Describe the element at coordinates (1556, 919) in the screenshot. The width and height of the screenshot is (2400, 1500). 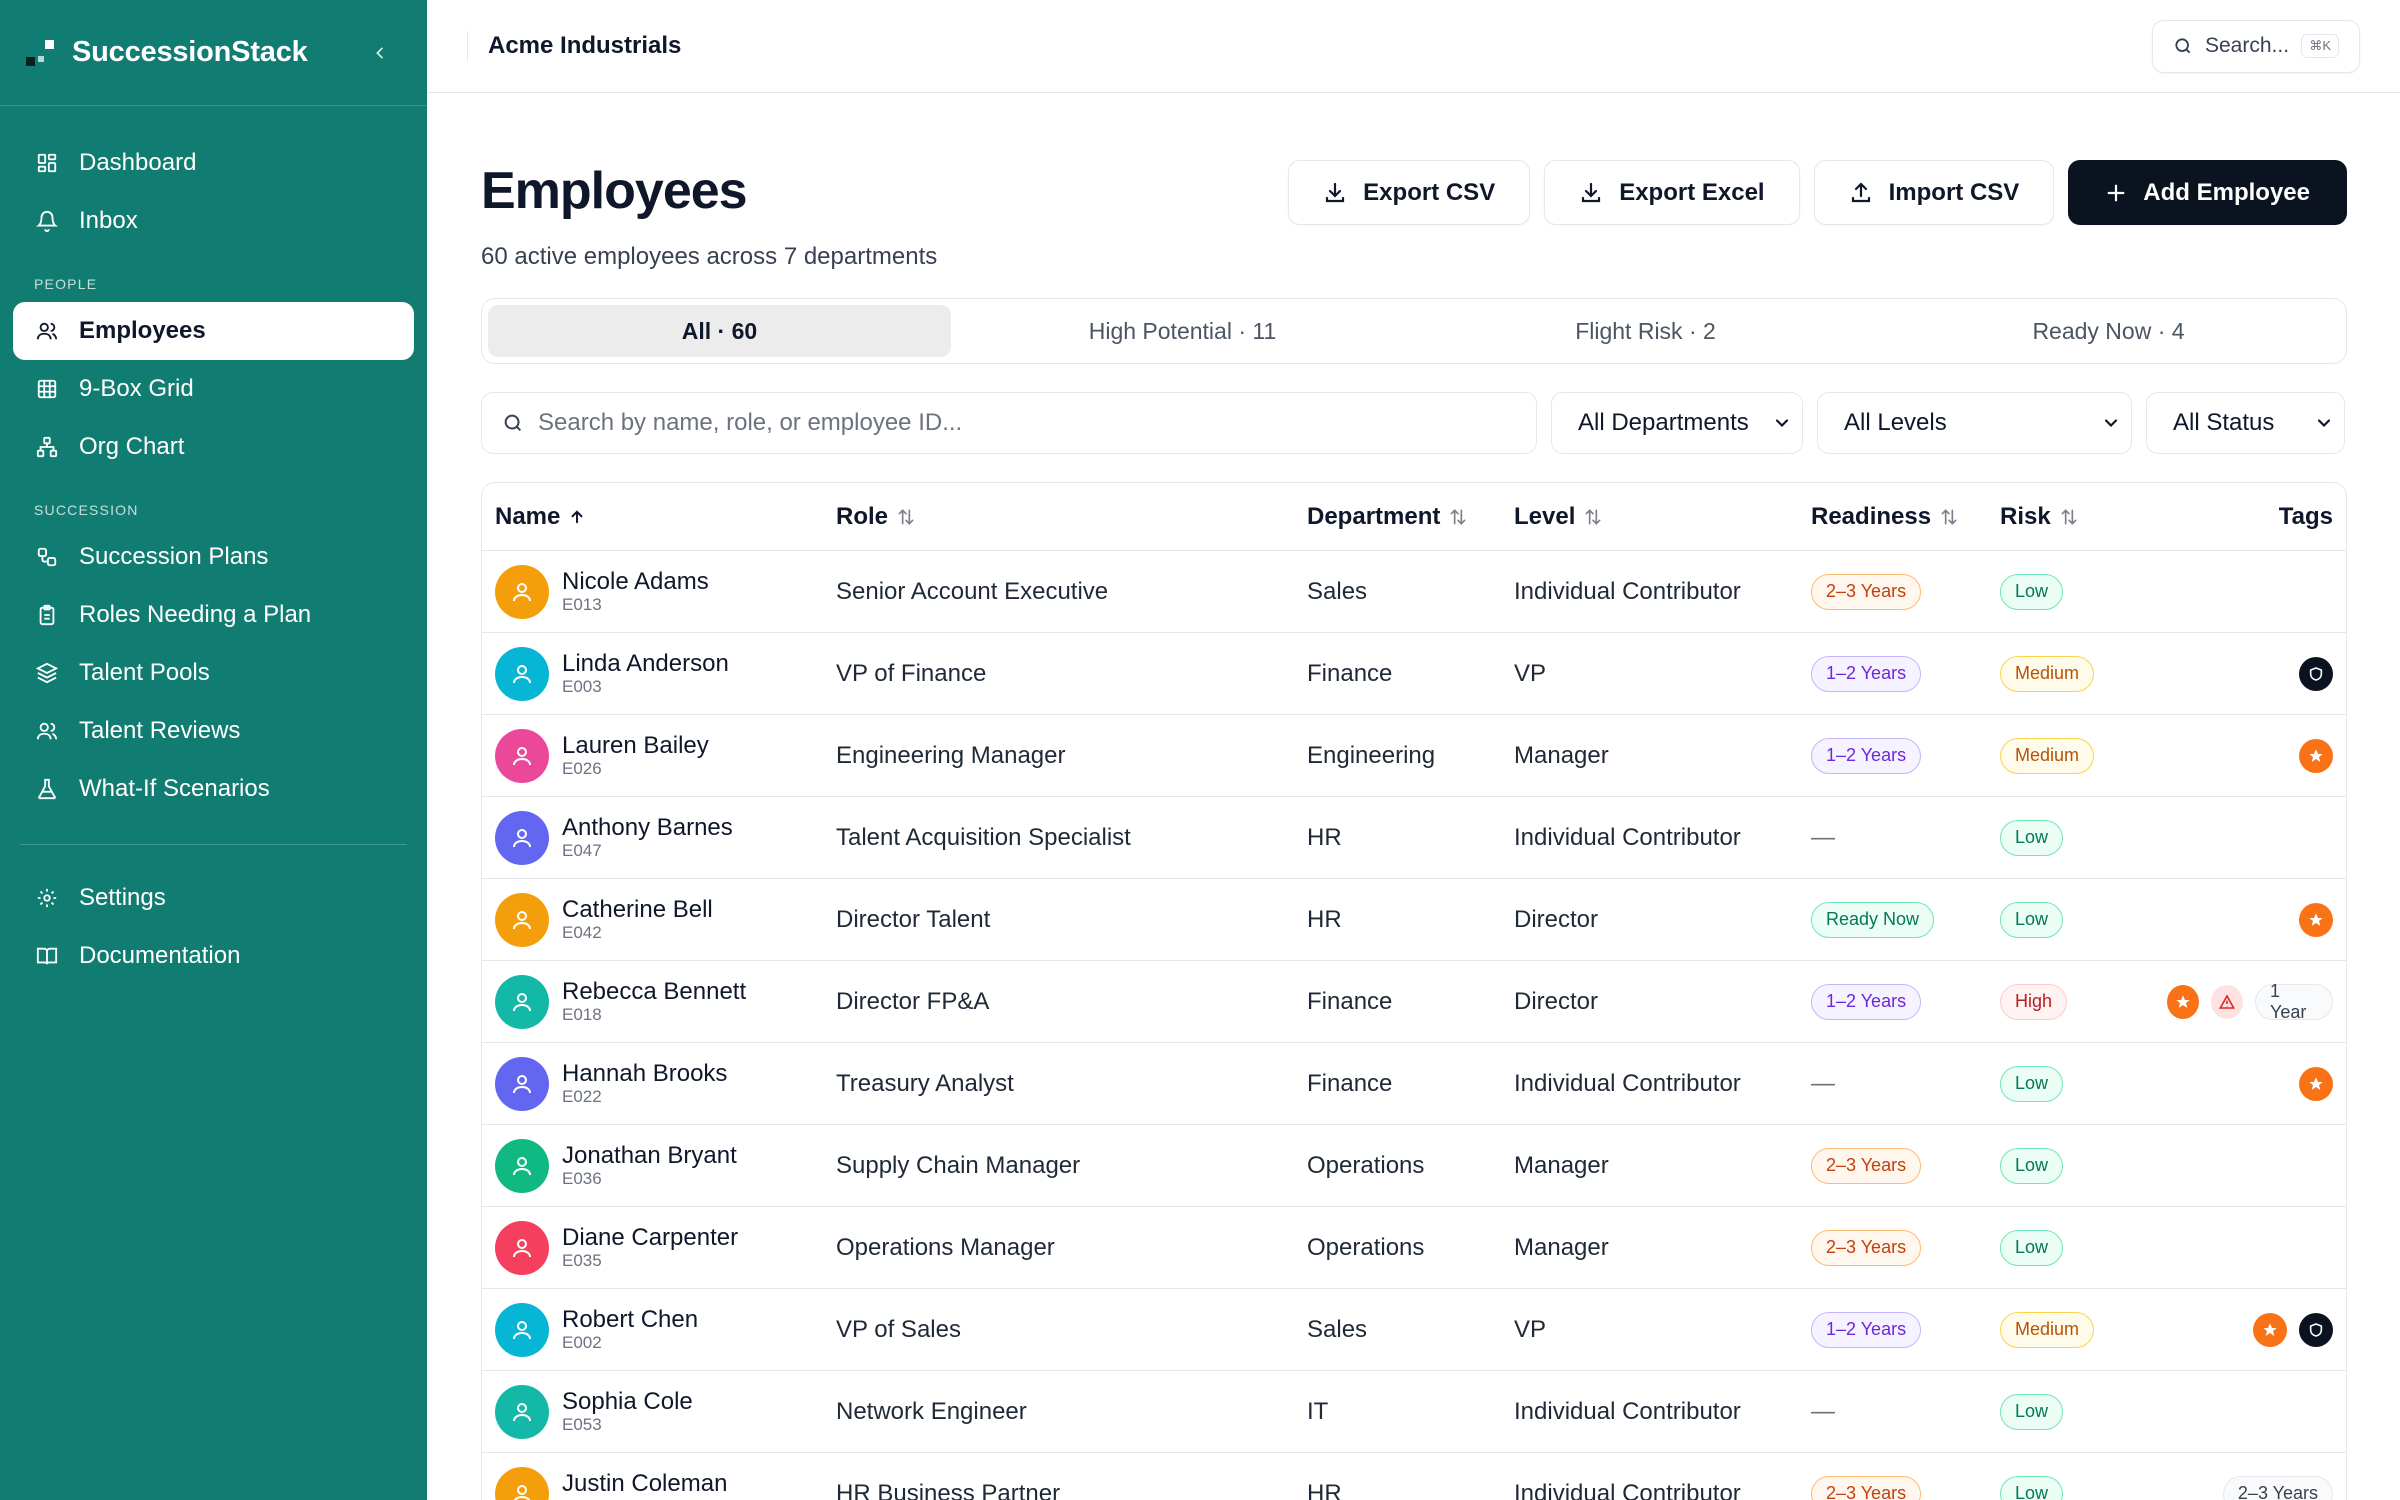
I see `level-cell: Director` at that location.